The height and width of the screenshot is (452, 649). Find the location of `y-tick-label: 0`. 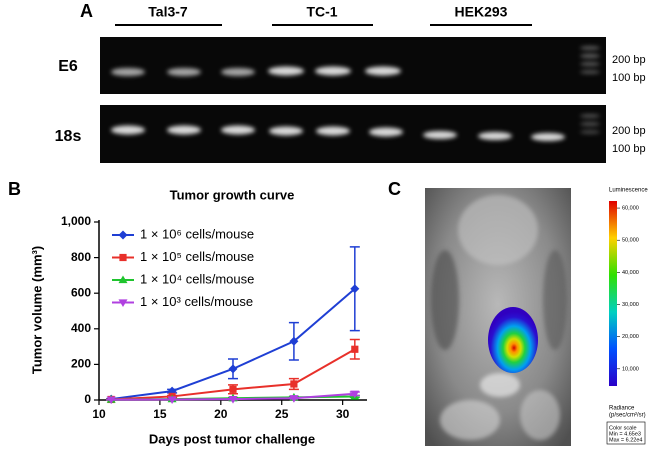

y-tick-label: 0 is located at coordinates (87, 399).